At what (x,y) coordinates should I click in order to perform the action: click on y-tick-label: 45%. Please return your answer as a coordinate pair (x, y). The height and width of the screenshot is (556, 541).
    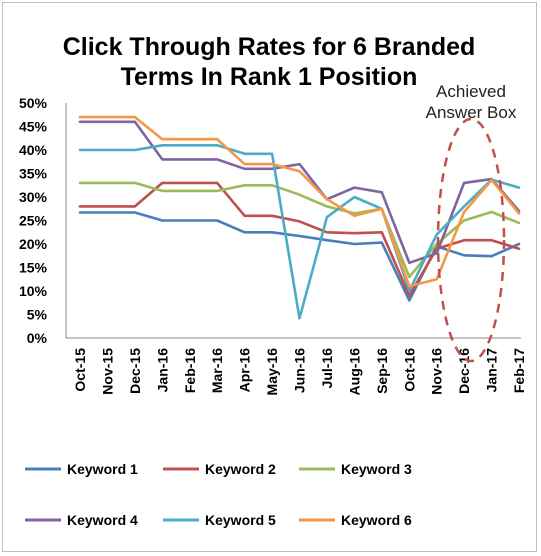
    Looking at the image, I should click on (33, 127).